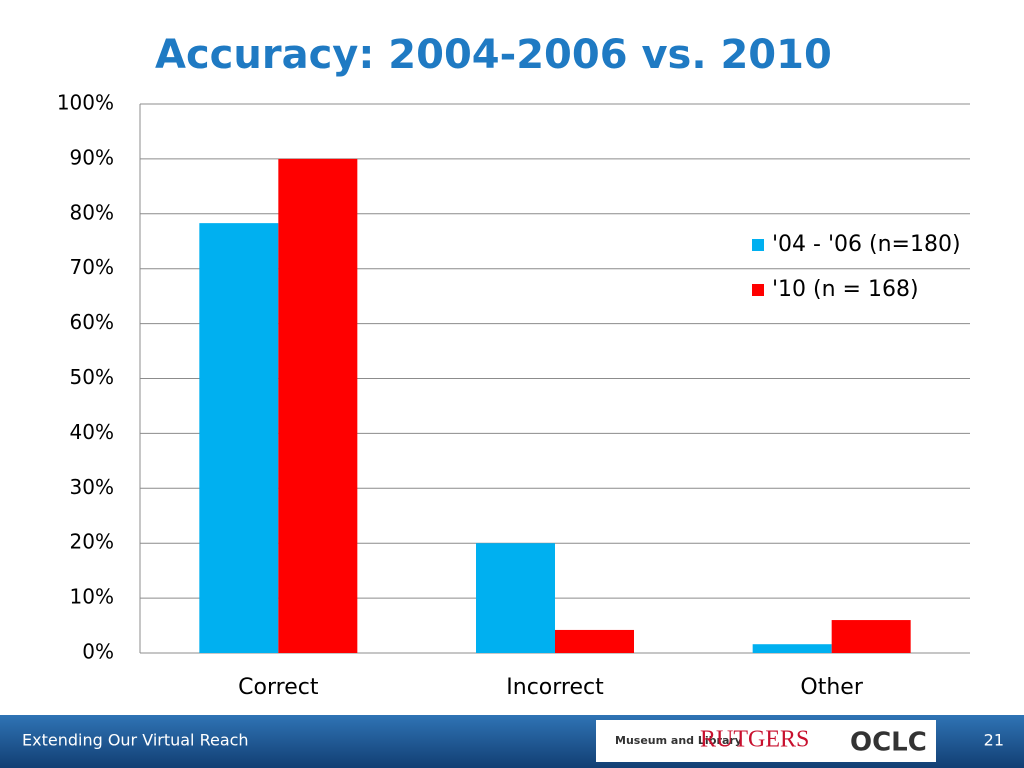 Image resolution: width=1024 pixels, height=768 pixels. I want to click on x-tick-label: Incorrect, so click(555, 687).